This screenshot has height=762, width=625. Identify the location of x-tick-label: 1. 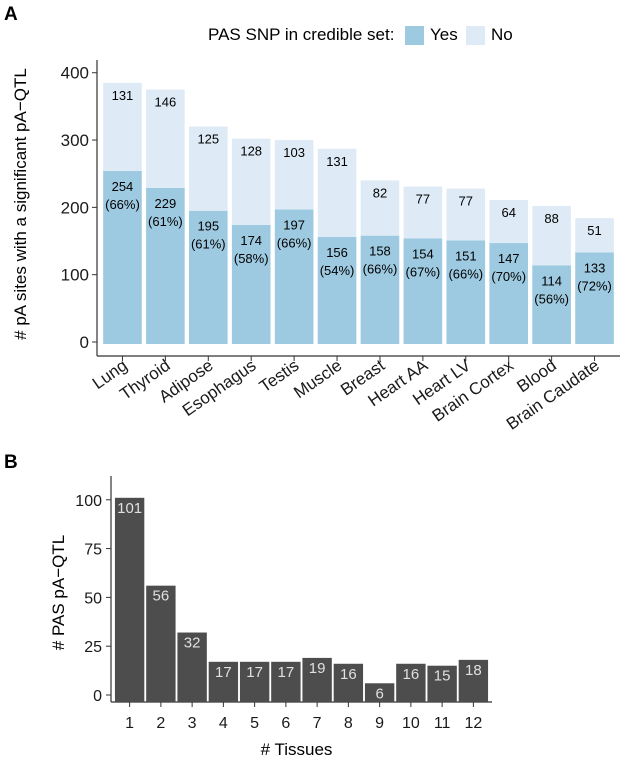
(129, 723).